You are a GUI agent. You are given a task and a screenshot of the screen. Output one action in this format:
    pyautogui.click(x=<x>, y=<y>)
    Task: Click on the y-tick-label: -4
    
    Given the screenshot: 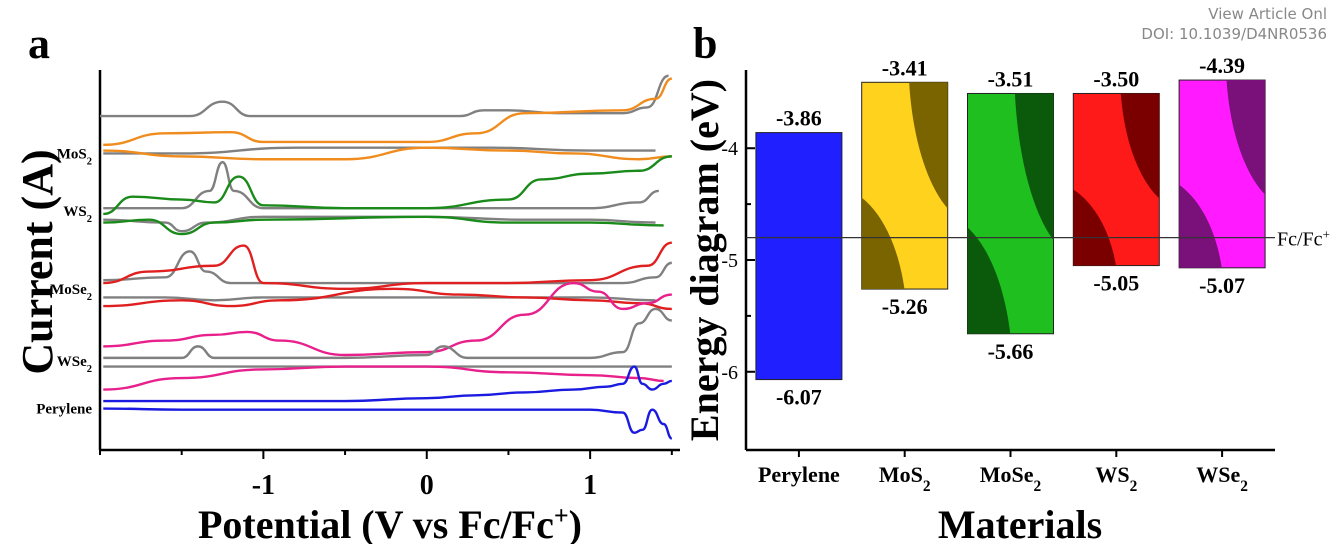 What is the action you would take?
    pyautogui.click(x=729, y=149)
    